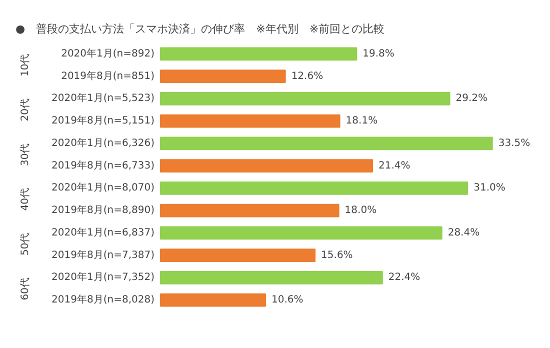  I want to click on y-tick-label: 2019年8月(n=6,733), so click(103, 165).